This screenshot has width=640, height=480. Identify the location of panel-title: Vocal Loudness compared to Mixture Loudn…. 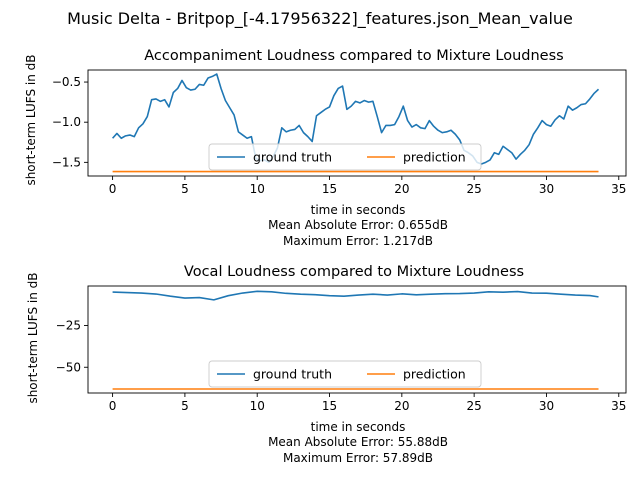
(354, 272).